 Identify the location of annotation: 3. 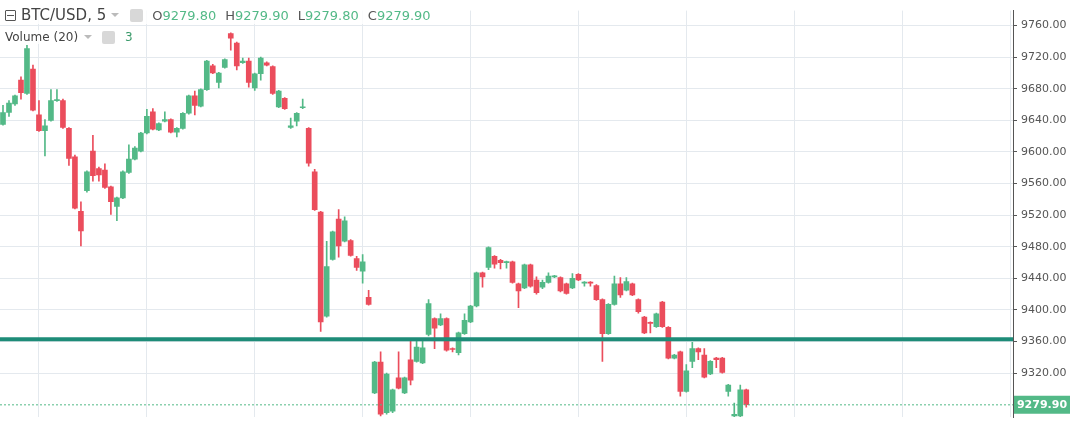
(129, 37).